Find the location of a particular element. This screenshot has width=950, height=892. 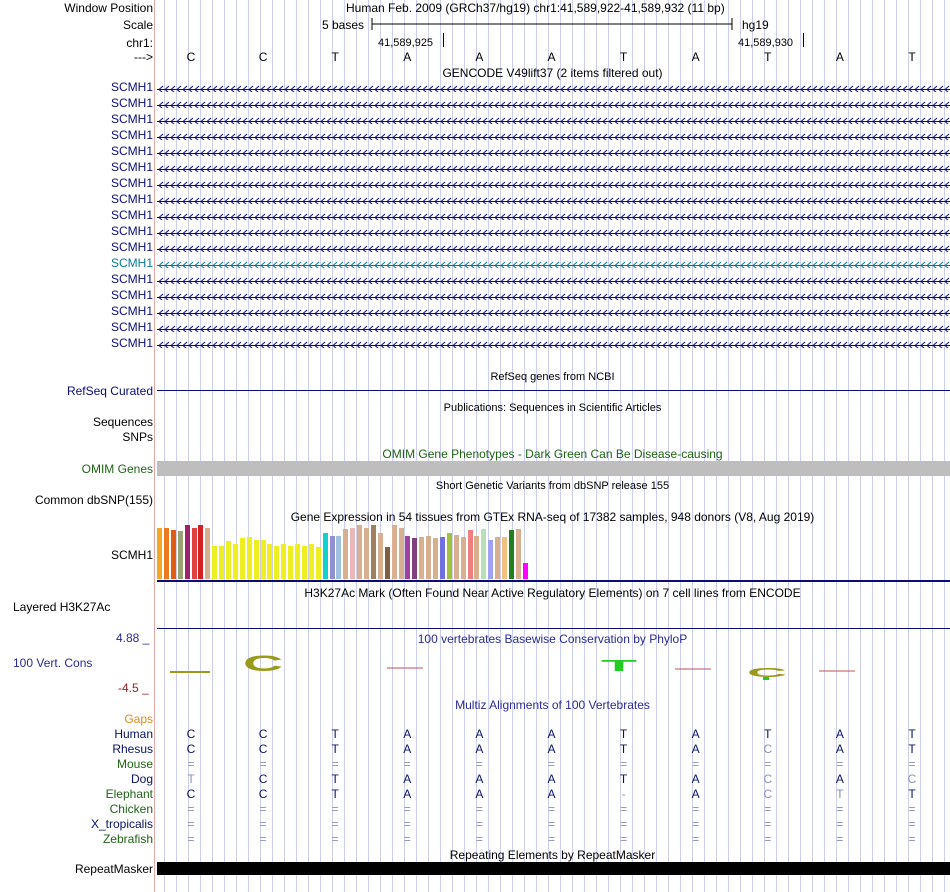

species-label: Elephant is located at coordinates (129, 794).